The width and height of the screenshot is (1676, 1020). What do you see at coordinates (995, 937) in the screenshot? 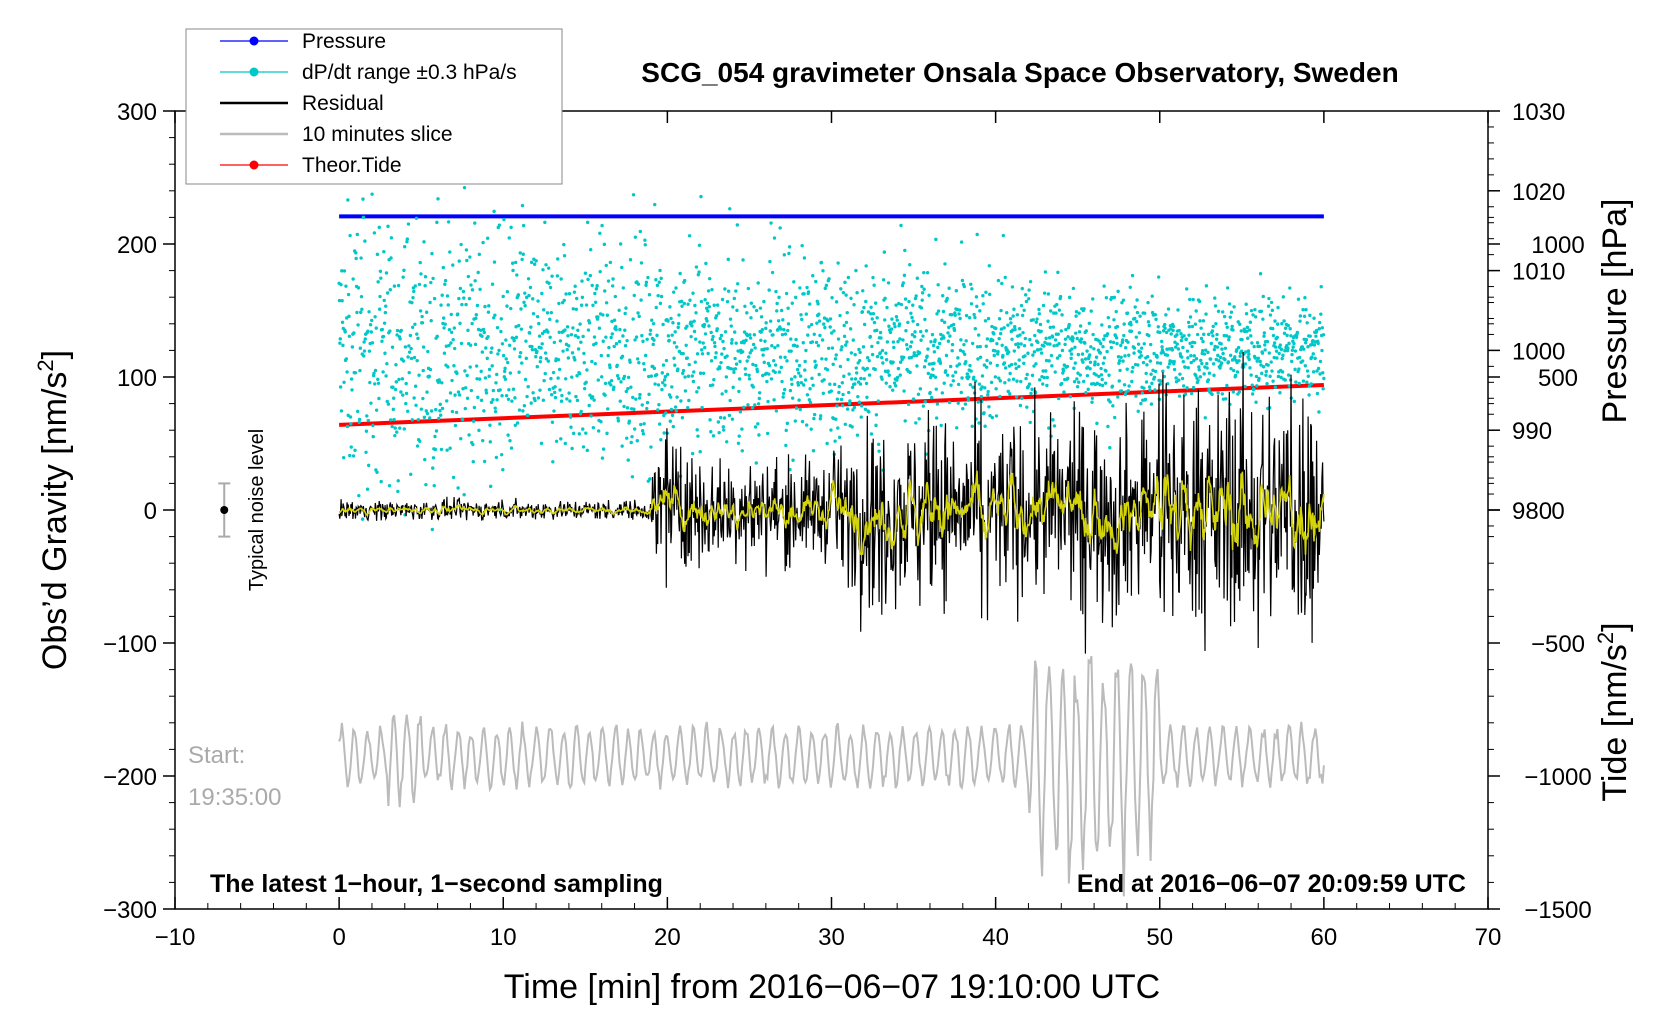
I see `x-tick-label: 40` at bounding box center [995, 937].